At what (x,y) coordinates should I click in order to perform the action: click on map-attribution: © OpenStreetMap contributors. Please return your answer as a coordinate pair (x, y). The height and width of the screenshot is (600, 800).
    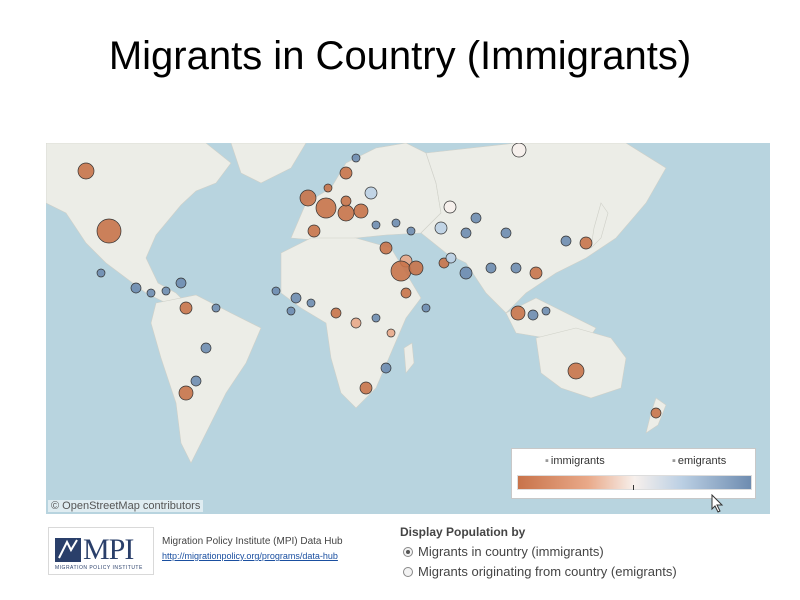
    Looking at the image, I should click on (126, 506).